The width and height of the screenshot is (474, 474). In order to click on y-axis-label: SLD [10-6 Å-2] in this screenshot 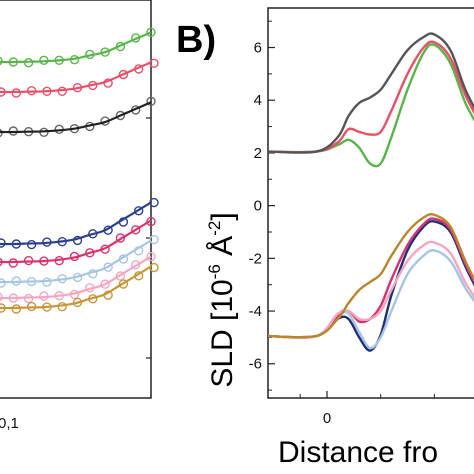, I will do `click(222, 299)`.